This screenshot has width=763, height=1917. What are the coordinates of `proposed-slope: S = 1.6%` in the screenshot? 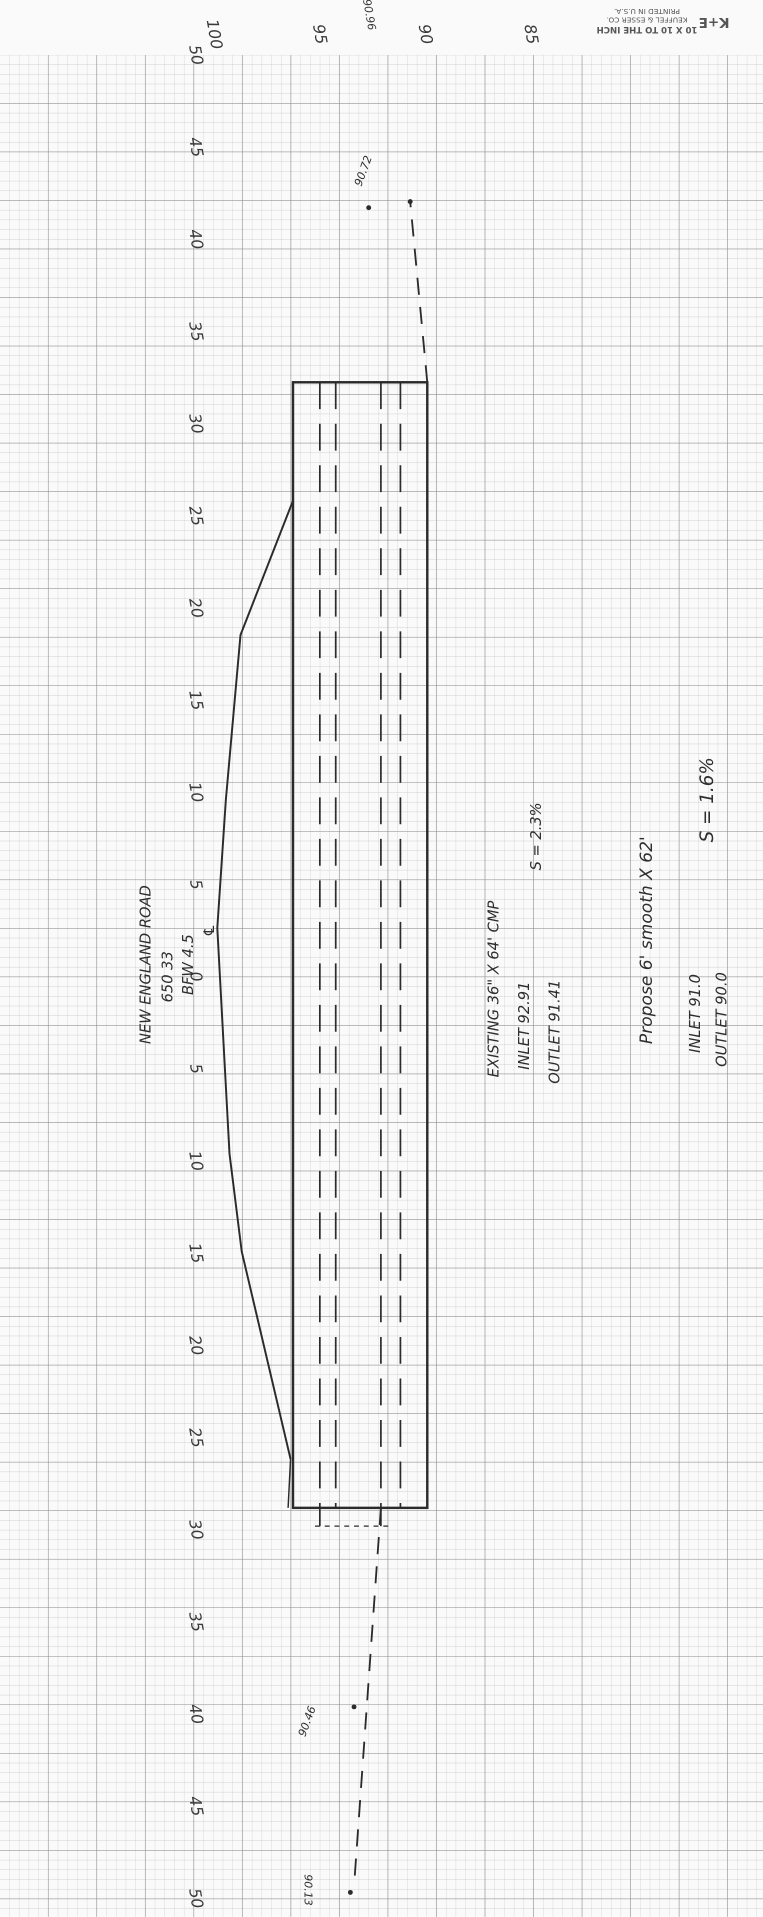 It's located at (707, 799).